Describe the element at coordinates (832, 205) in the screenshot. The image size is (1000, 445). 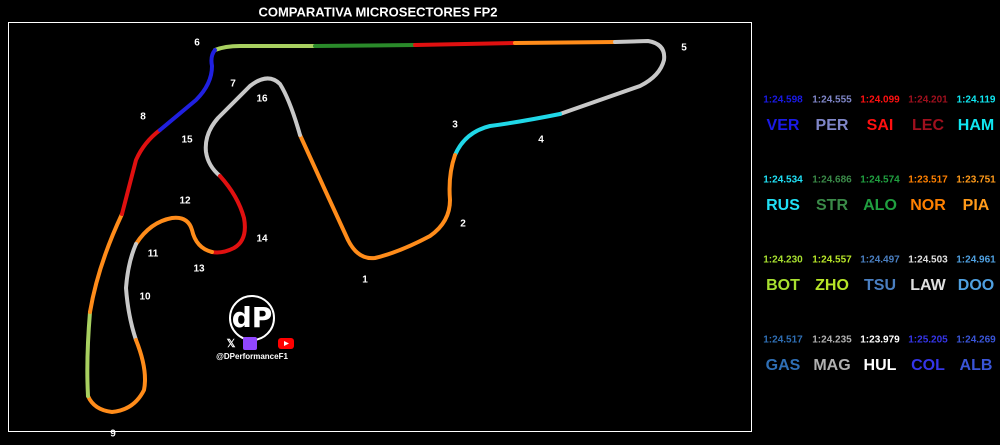
I see `driver-code: STR` at that location.